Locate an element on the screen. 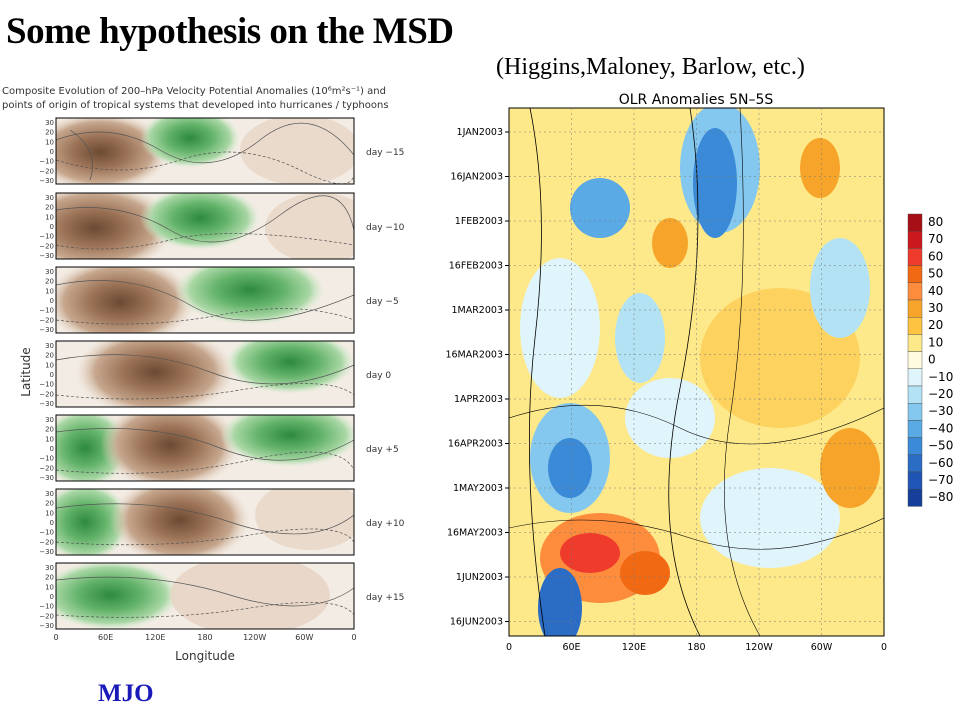 This screenshot has height=720, width=960. panel-day-plus-5: day +5 is located at coordinates (227, 448).